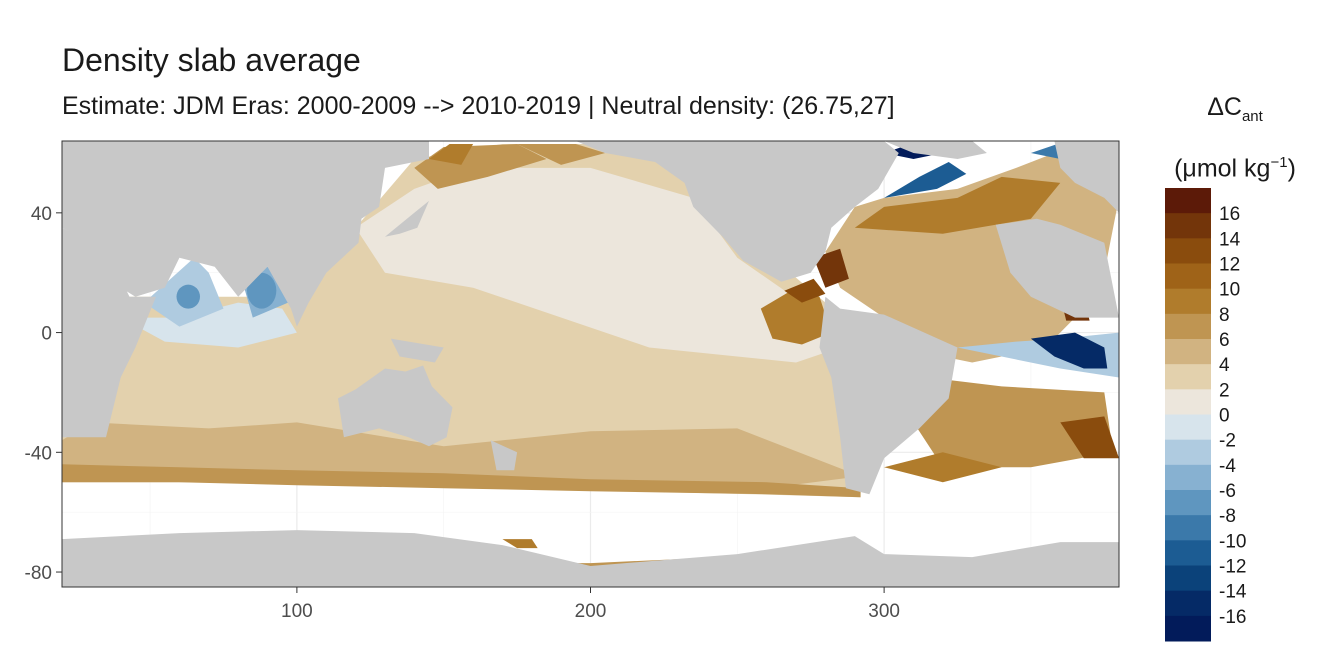 This screenshot has width=1344, height=672. What do you see at coordinates (1229, 265) in the screenshot?
I see `legend-tick-label: 12` at bounding box center [1229, 265].